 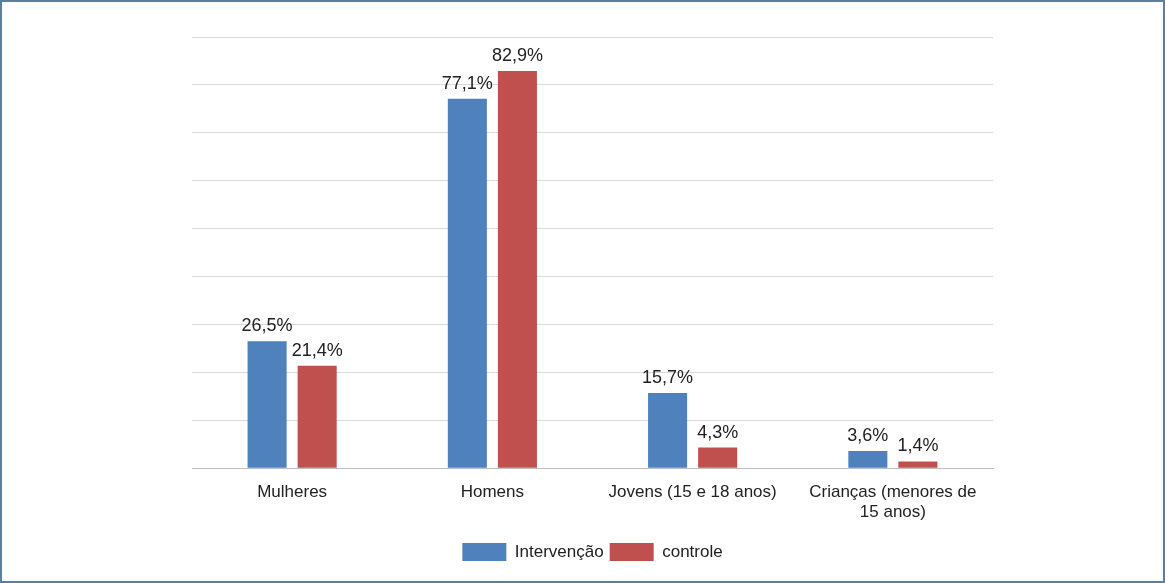 What do you see at coordinates (718, 431) in the screenshot?
I see `data-label: 4,3%` at bounding box center [718, 431].